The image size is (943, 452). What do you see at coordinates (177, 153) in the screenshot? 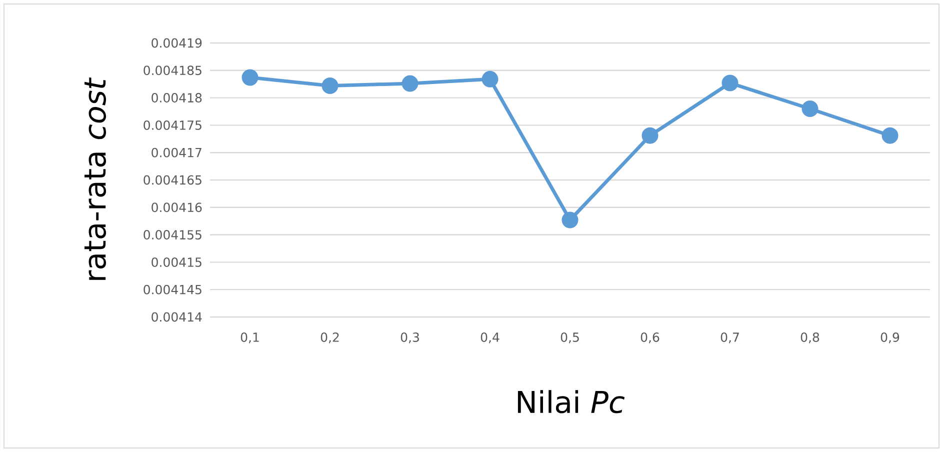
I see `y-tick-label: 0.00417` at bounding box center [177, 153].